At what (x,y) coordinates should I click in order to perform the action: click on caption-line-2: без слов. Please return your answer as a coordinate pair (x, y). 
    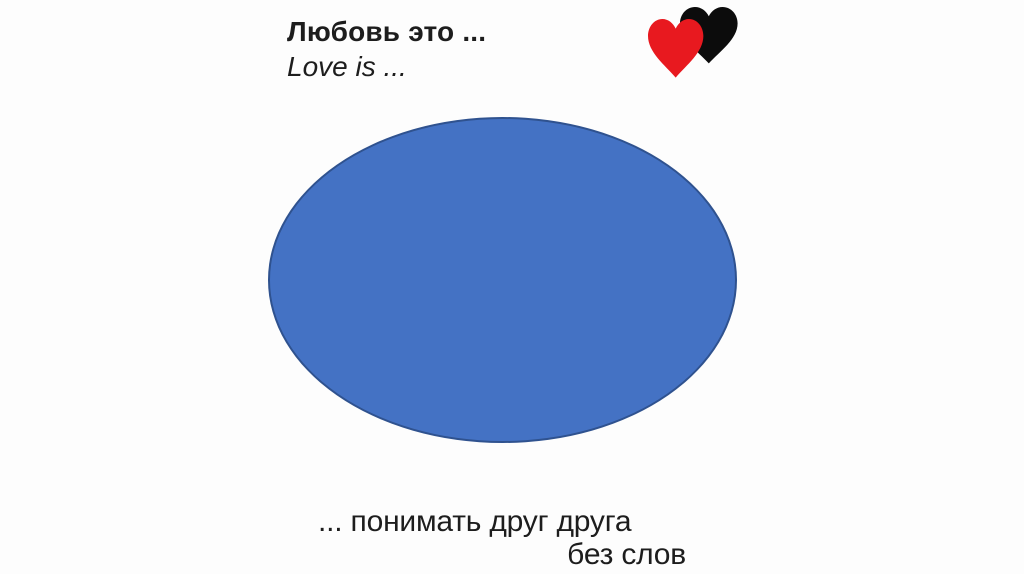
    Looking at the image, I should click on (626, 554).